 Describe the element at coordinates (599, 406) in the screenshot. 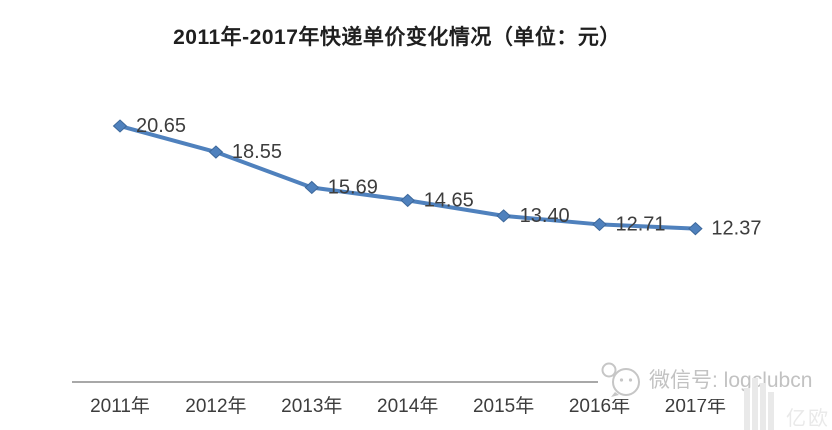

I see `x-axis-tick-label: 2016年` at that location.